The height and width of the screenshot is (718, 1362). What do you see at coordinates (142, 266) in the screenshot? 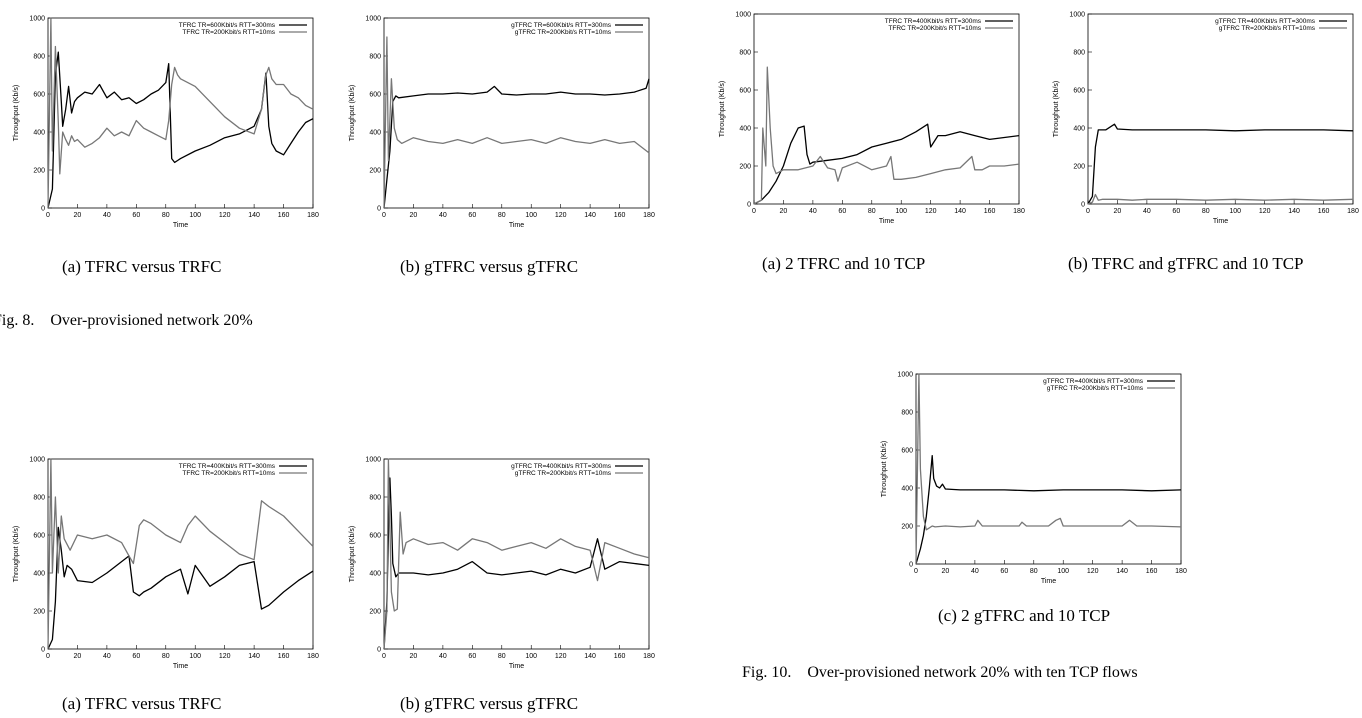
I see `caption-fig8a: (a) TFRC versus TRFC` at bounding box center [142, 266].